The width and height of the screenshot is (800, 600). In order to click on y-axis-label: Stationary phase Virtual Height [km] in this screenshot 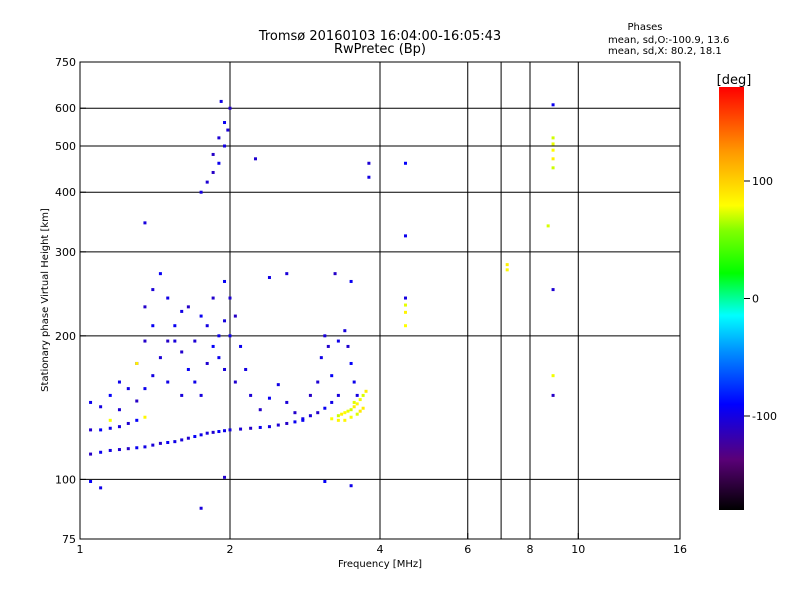, I will do `click(45, 300)`.